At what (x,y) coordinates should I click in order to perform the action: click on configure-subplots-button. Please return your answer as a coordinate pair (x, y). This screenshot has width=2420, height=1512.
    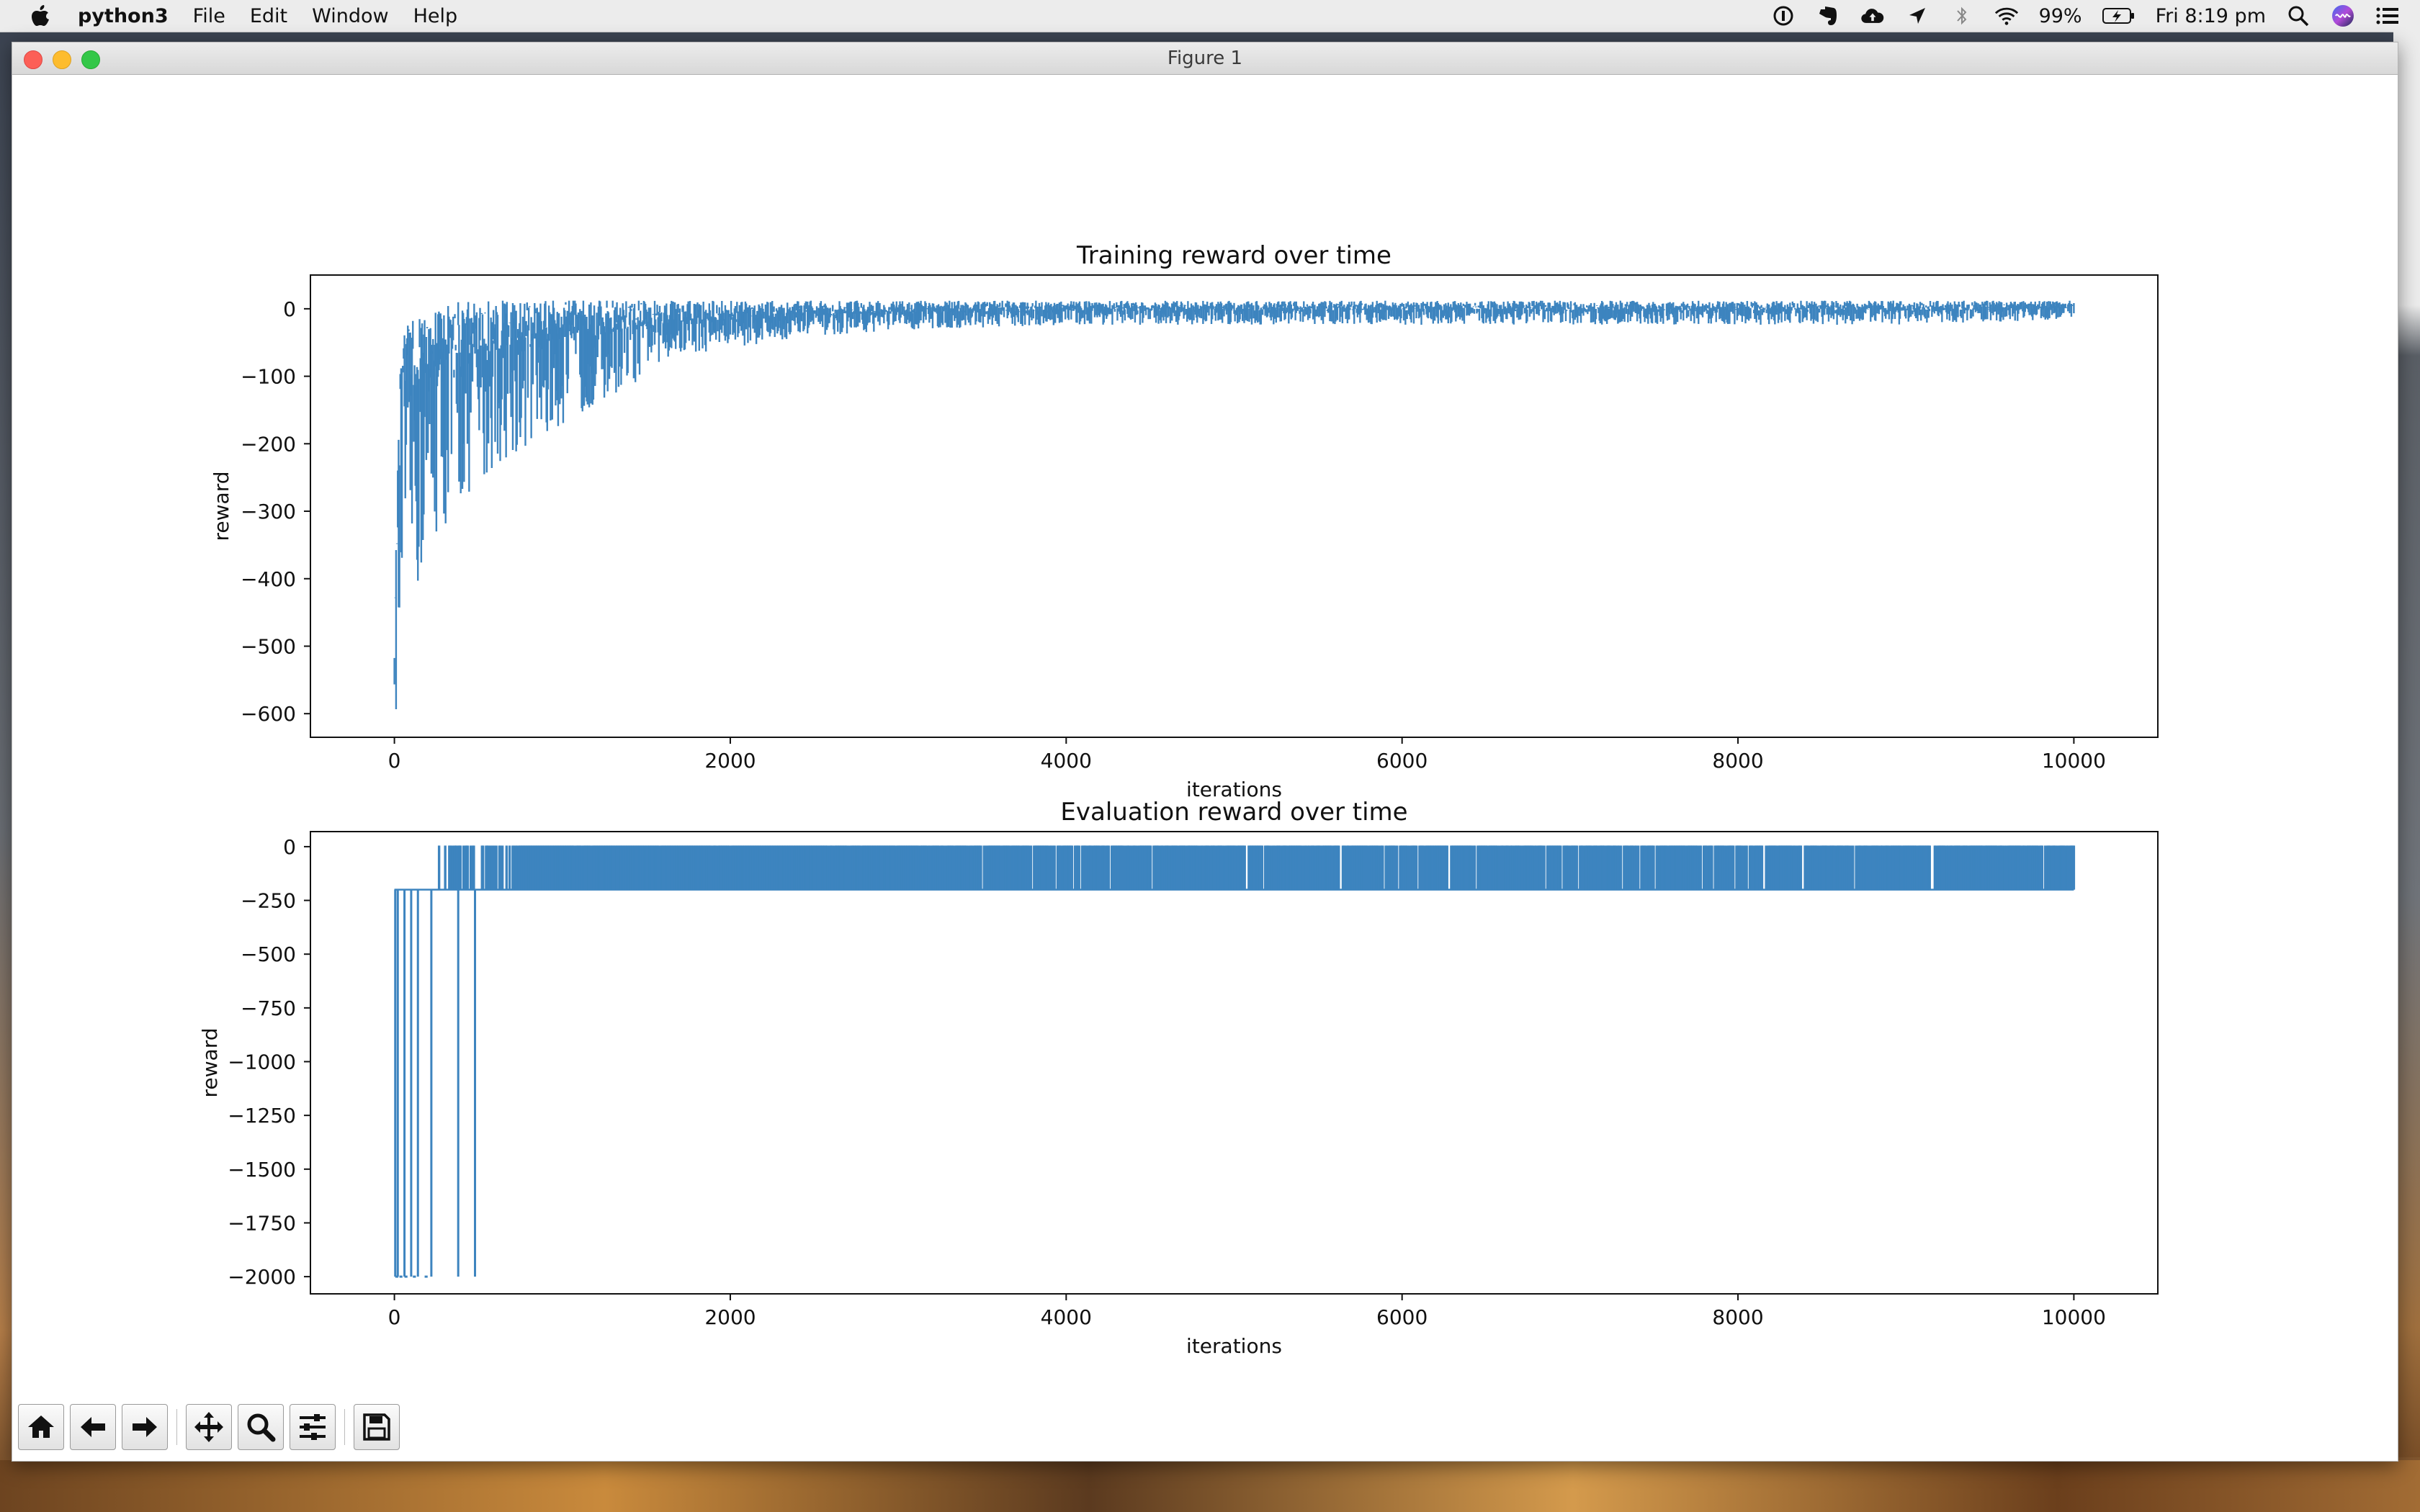
    Looking at the image, I should click on (313, 1427).